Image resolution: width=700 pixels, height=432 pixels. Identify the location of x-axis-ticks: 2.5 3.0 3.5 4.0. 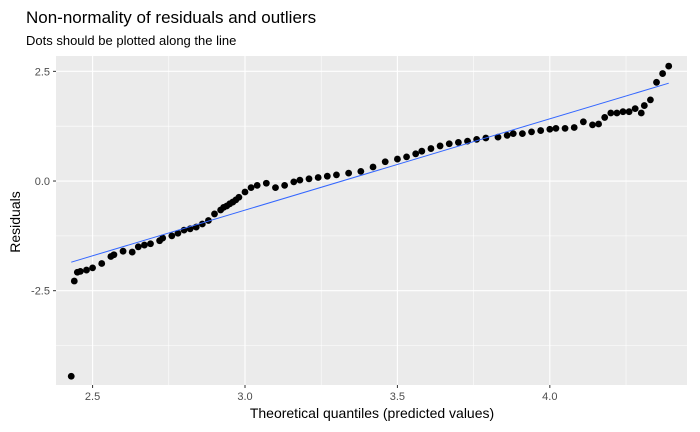
(321, 394).